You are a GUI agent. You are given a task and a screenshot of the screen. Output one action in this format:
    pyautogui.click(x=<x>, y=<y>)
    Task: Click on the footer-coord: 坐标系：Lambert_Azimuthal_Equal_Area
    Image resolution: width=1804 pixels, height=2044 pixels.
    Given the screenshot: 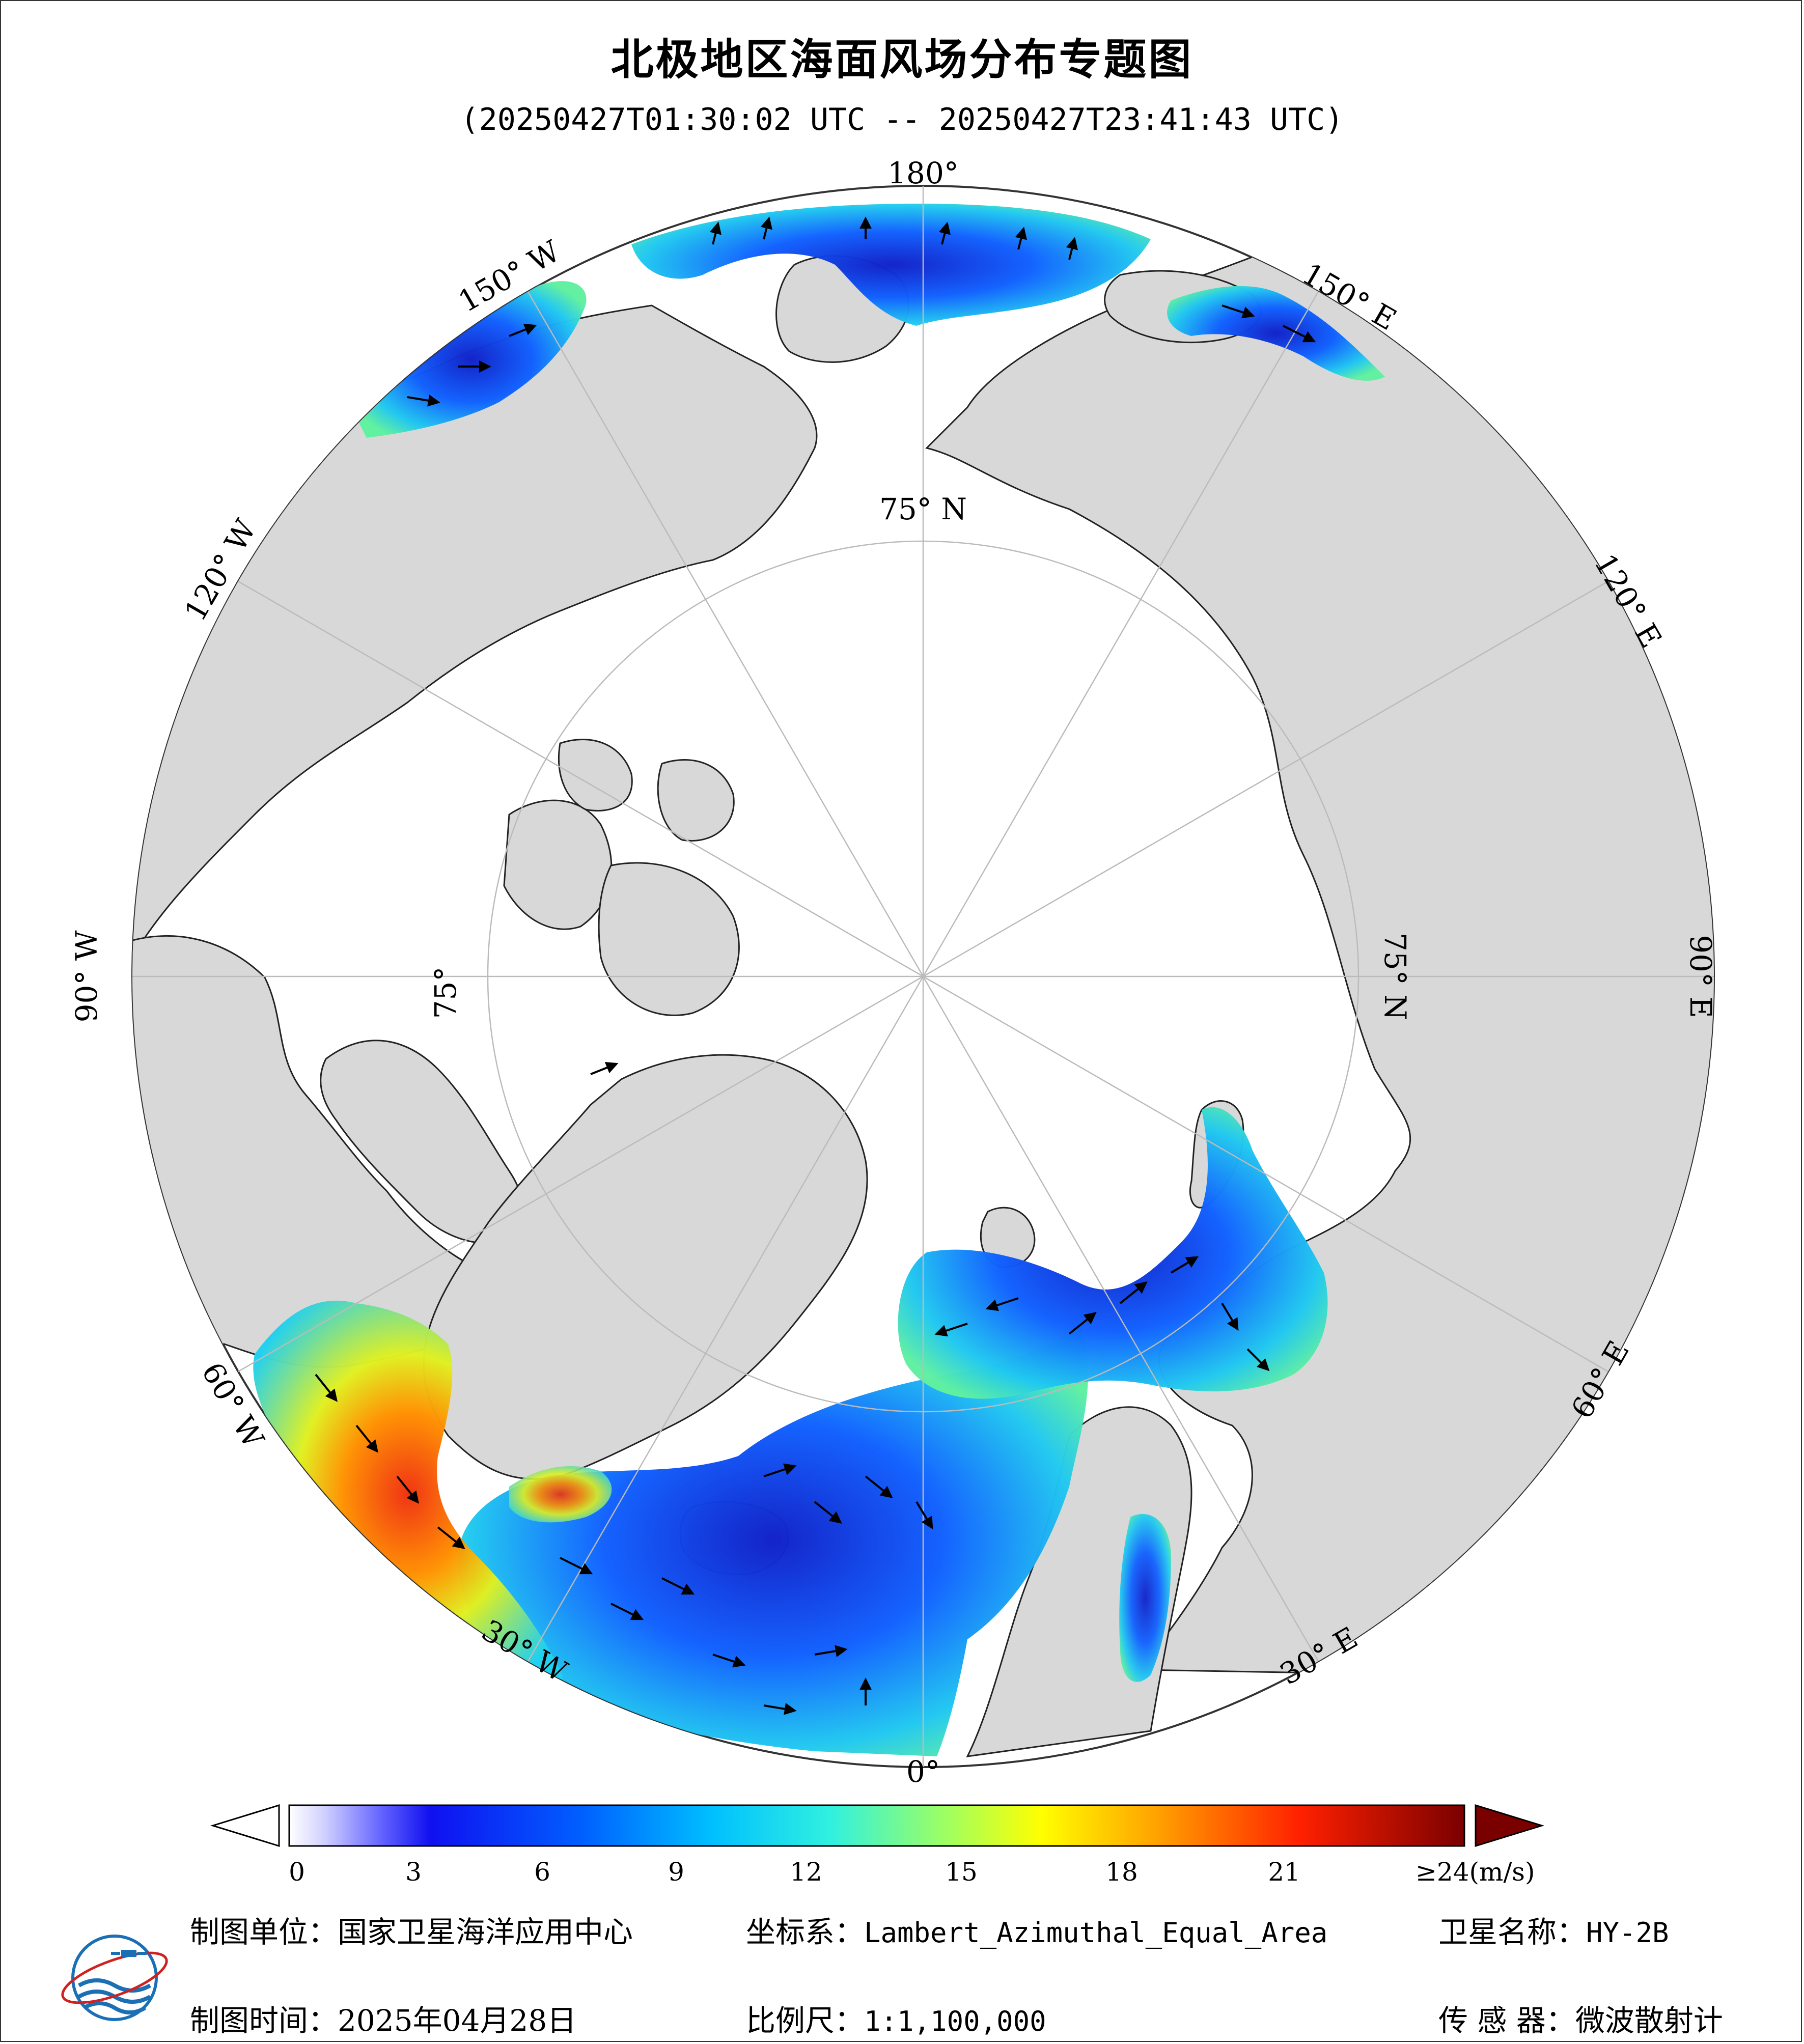 What is the action you would take?
    pyautogui.click(x=1036, y=1929)
    